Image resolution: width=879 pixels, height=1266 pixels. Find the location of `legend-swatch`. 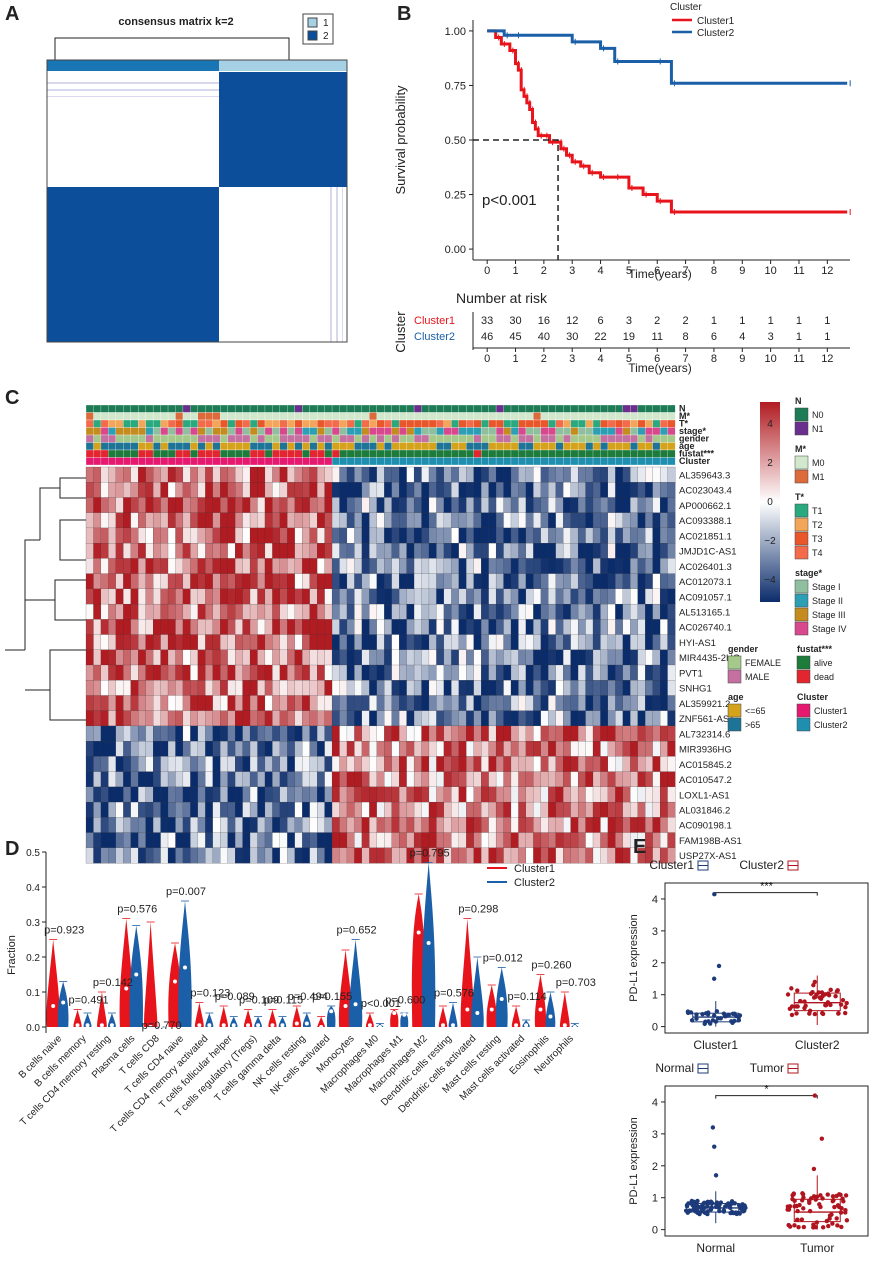

legend-swatch is located at coordinates (801, 538).